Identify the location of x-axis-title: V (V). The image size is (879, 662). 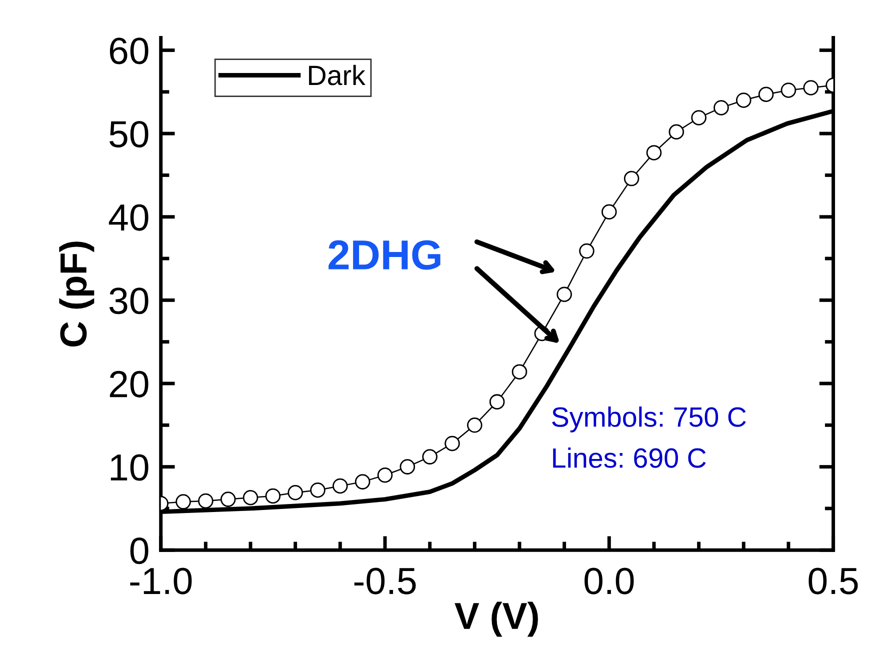
(496, 619).